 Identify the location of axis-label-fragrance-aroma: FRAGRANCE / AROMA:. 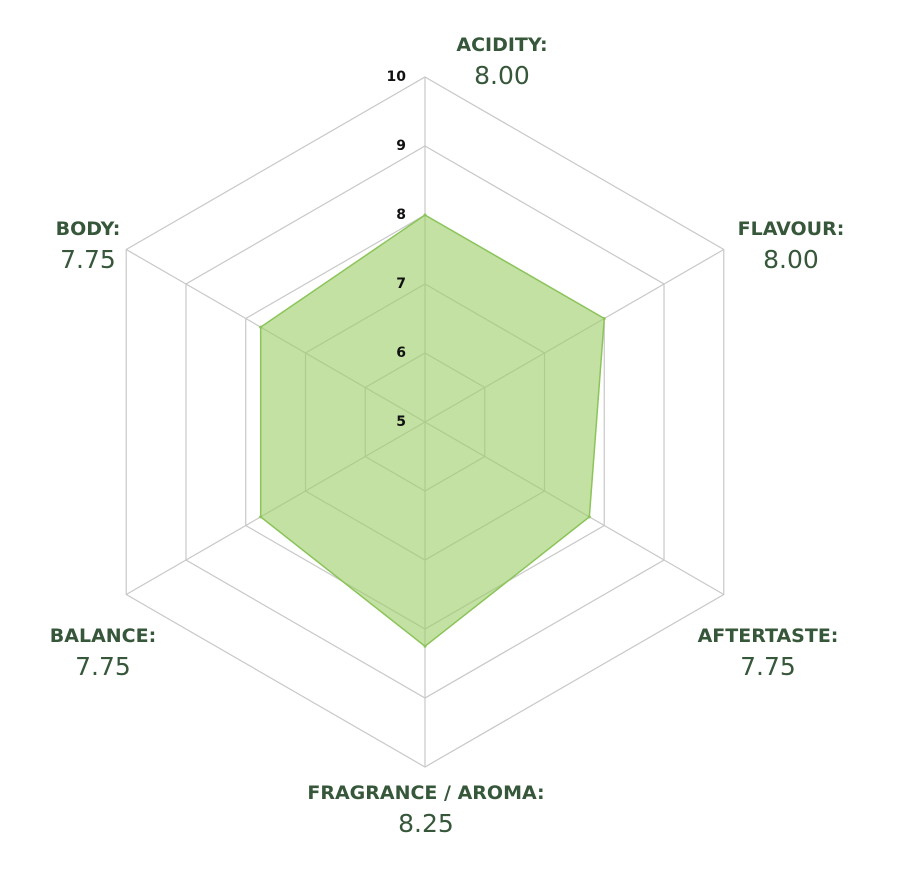
(425, 793).